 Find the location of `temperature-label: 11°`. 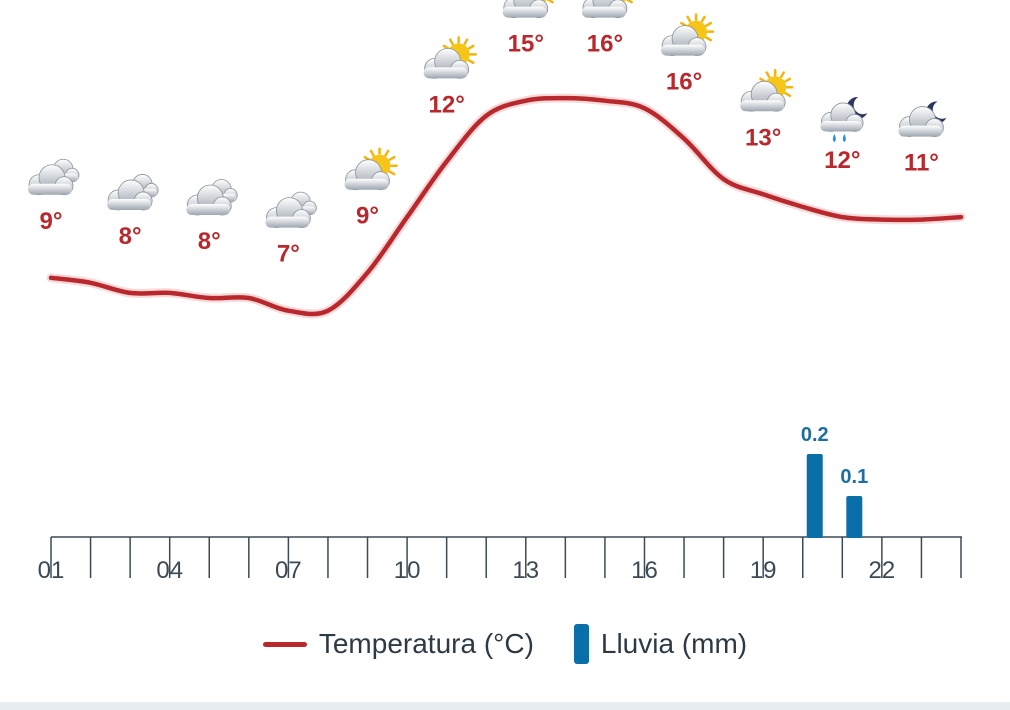

temperature-label: 11° is located at coordinates (921, 163).